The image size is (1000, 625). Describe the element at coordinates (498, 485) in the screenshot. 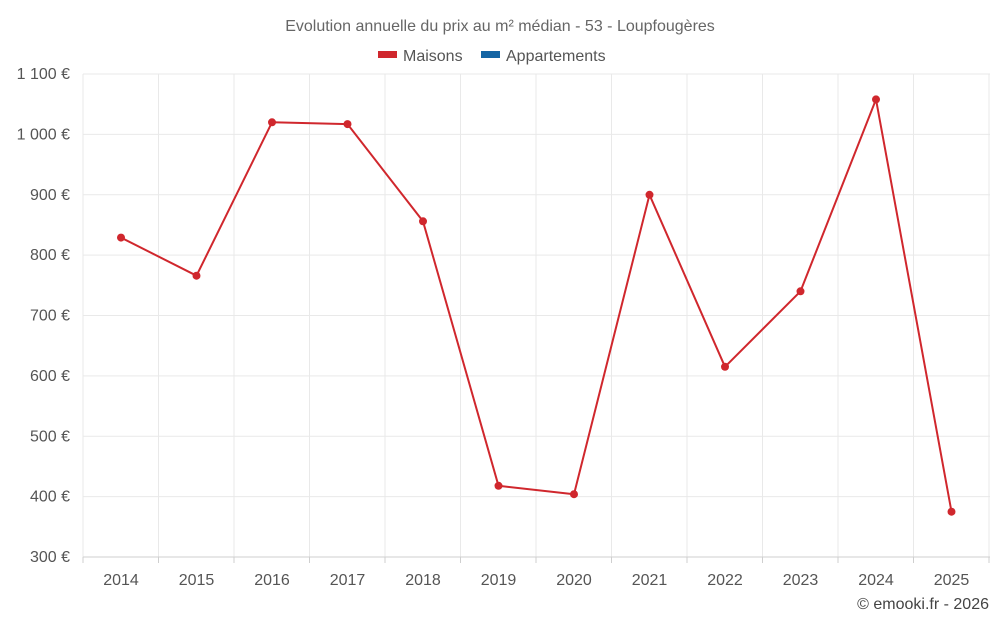

I see `data-point-2019: 2019 : 418 €` at that location.